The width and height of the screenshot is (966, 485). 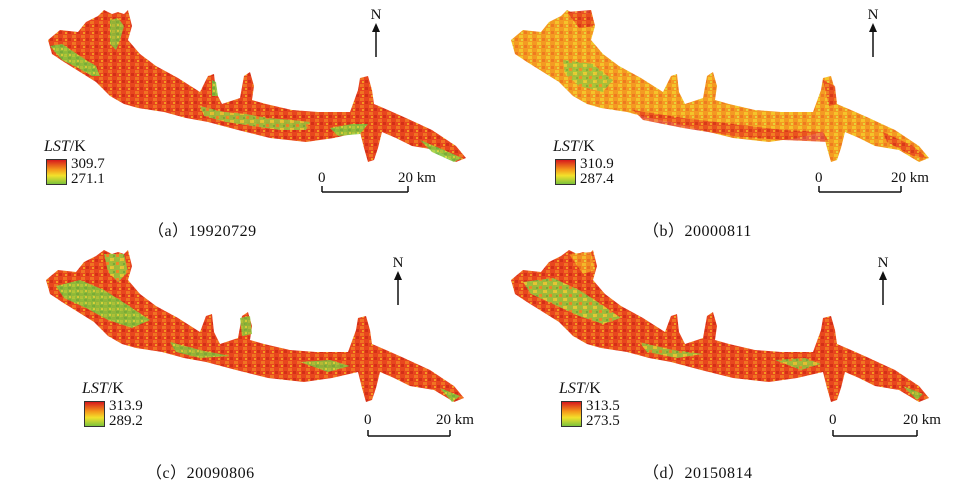 I want to click on lst-map-d, so click(x=720, y=326).